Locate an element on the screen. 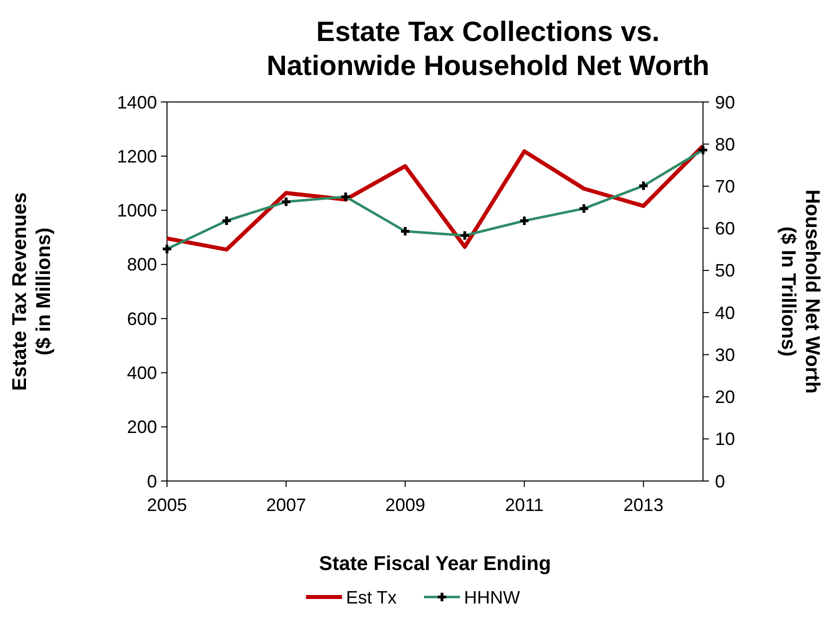  y2-tick-label: 70 is located at coordinates (725, 186).